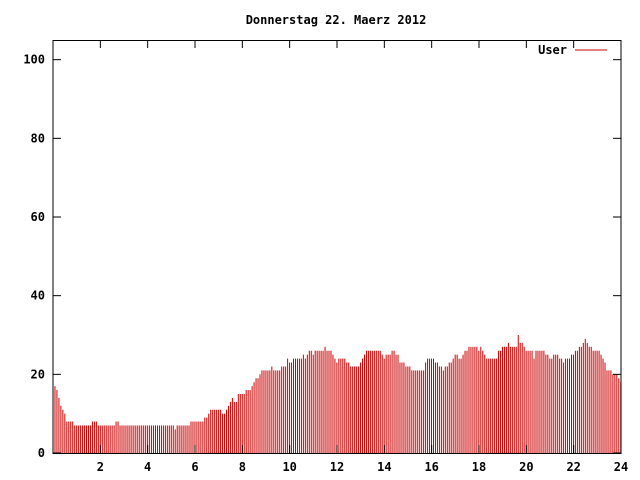 Image resolution: width=640 pixels, height=480 pixels. Describe the element at coordinates (34, 60) in the screenshot. I see `y-tick-label: 100` at that location.